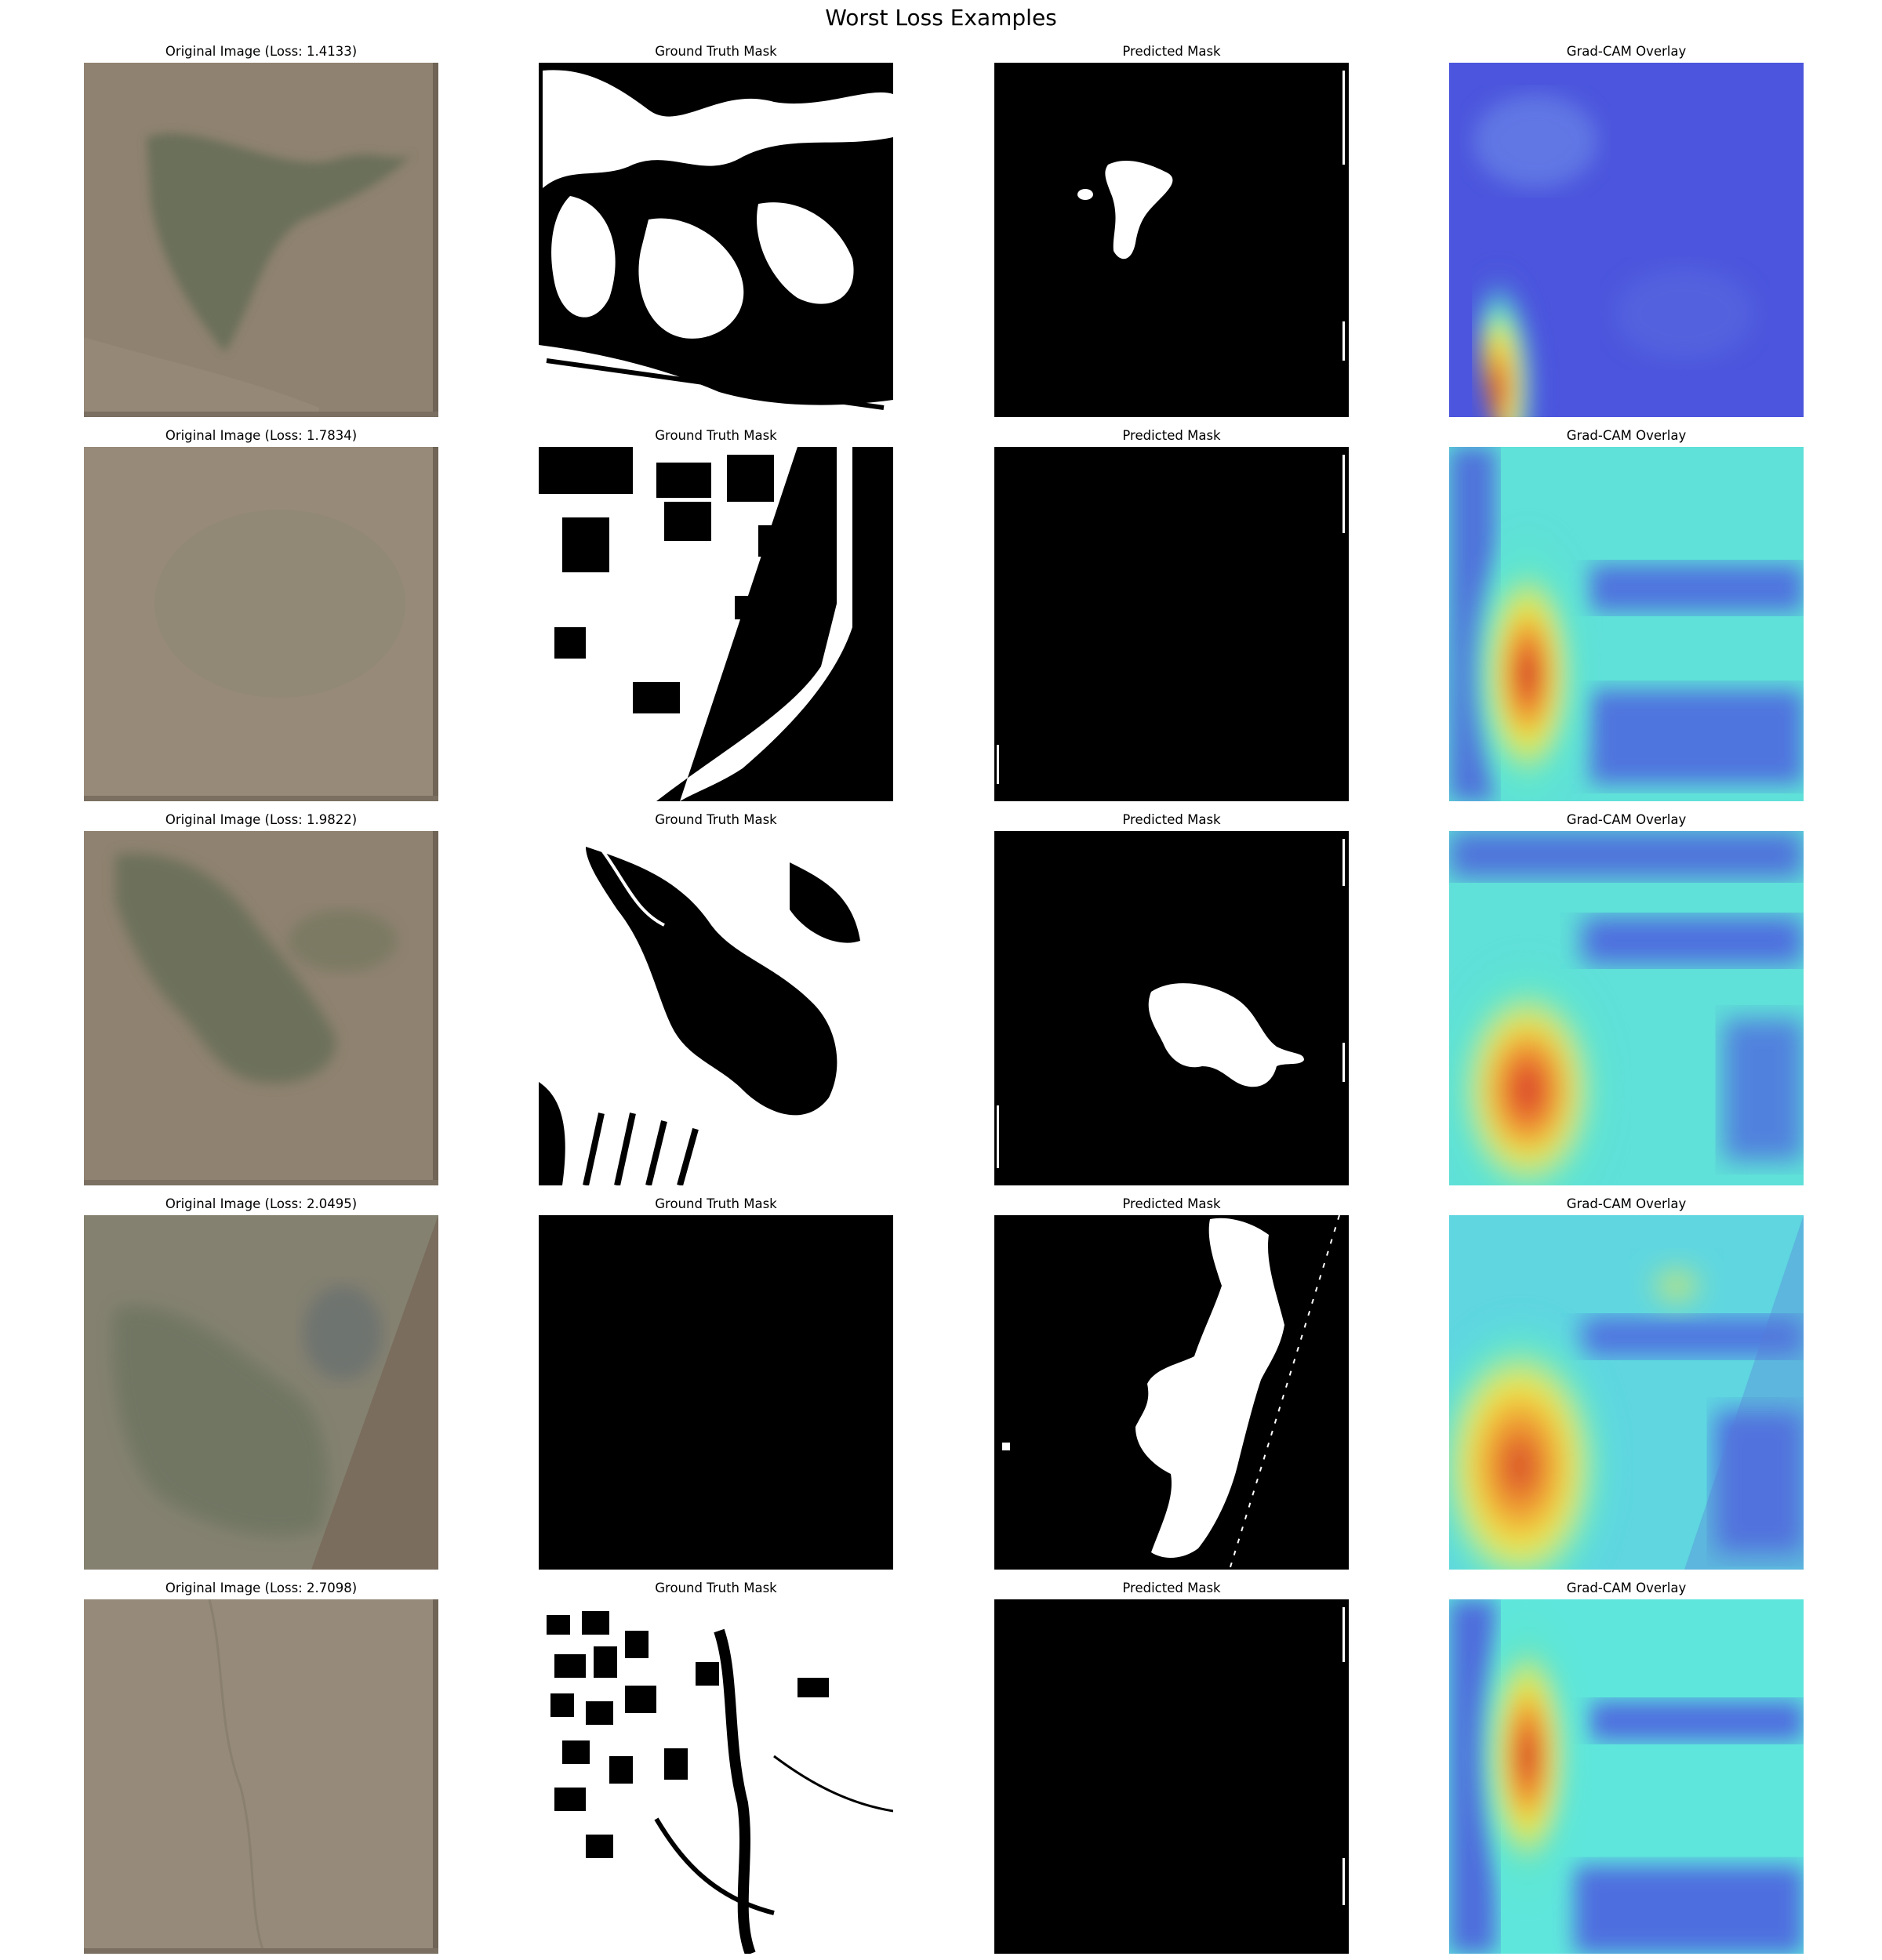 The height and width of the screenshot is (1960, 1882). Describe the element at coordinates (261, 435) in the screenshot. I see `original-image-title-row-2: Original Image (Loss: 1.7834)` at that location.